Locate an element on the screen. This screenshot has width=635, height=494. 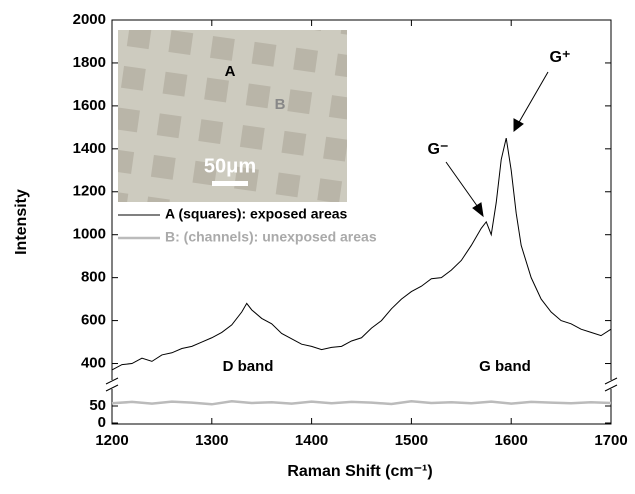
legend-label: B: (channels): unexposed areas is located at coordinates (271, 237).